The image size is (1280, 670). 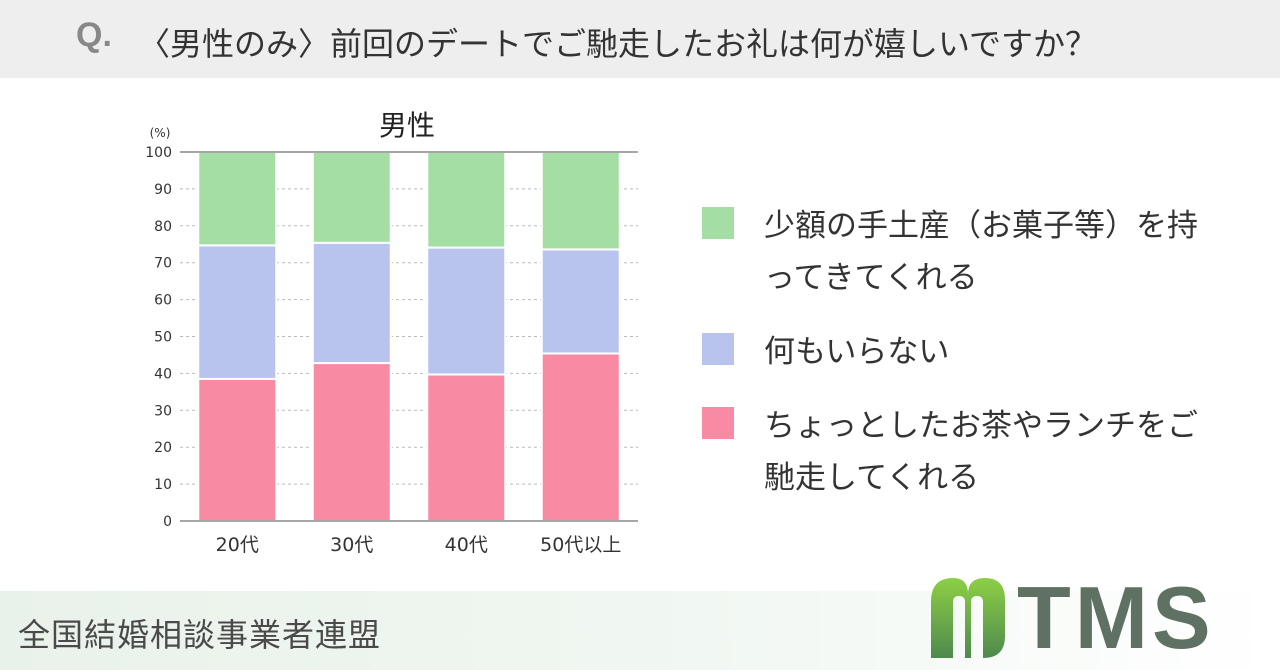 What do you see at coordinates (167, 522) in the screenshot?
I see `y-tick-label-0: 0` at bounding box center [167, 522].